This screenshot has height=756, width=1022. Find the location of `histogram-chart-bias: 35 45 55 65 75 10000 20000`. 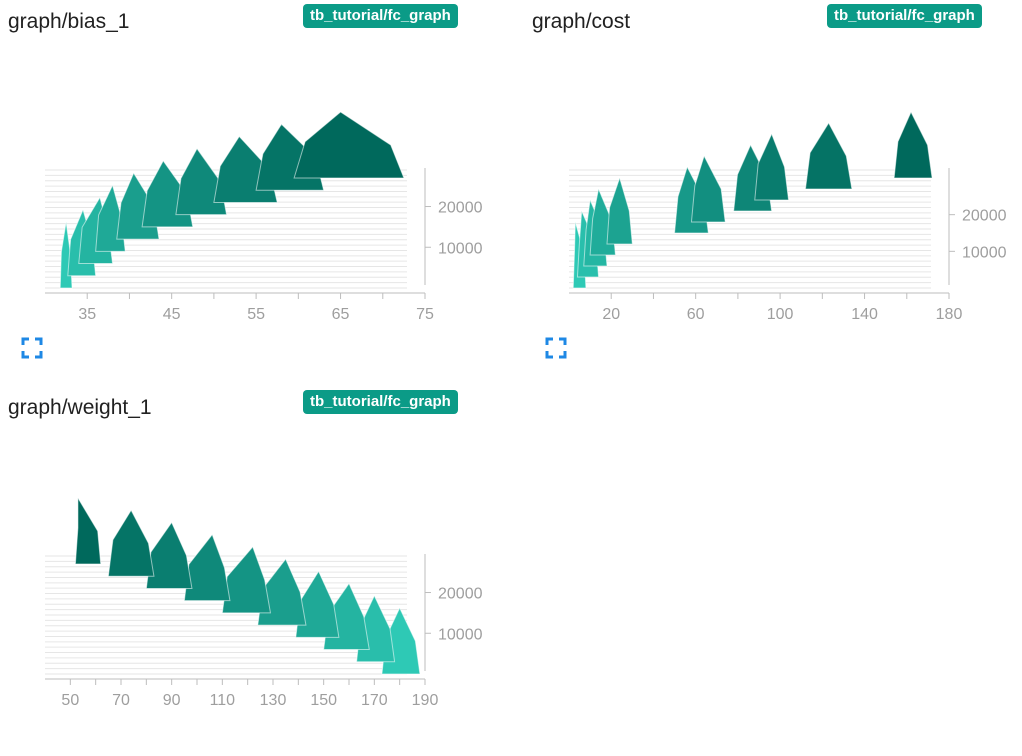

histogram-chart-bias: 35 45 55 65 75 10000 20000 is located at coordinates (264, 217).